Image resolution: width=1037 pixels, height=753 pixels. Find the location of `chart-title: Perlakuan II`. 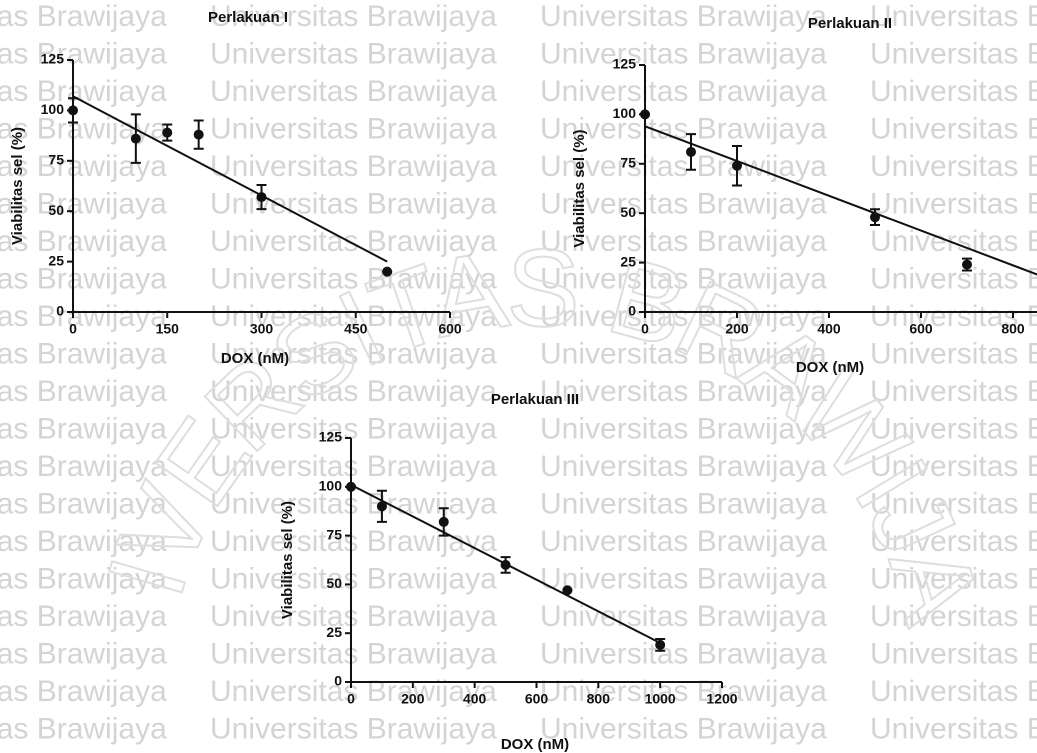

chart-title: Perlakuan II is located at coordinates (850, 23).